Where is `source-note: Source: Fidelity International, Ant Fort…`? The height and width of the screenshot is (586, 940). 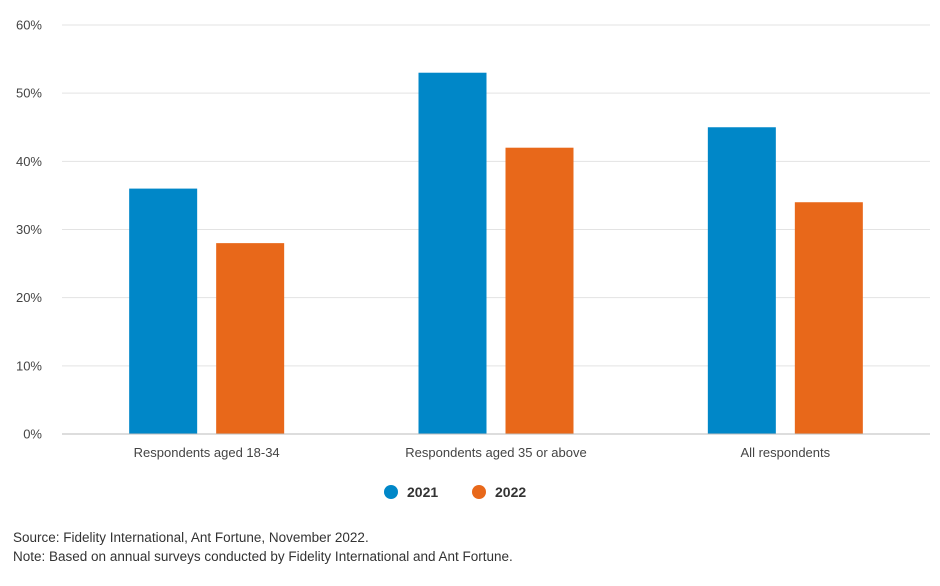 source-note: Source: Fidelity International, Ant Fort… is located at coordinates (191, 537).